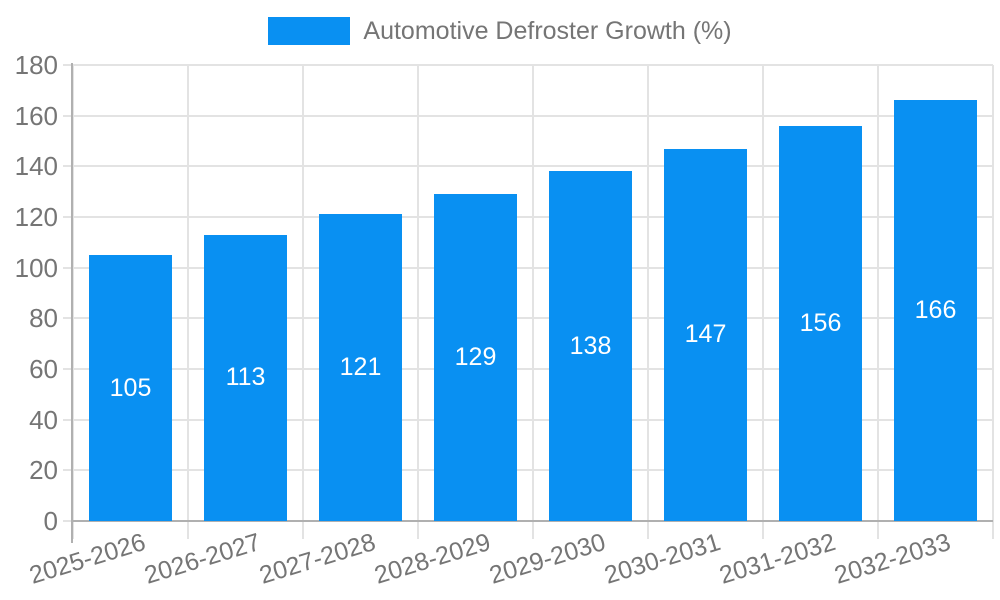 Image resolution: width=1000 pixels, height=600 pixels. I want to click on y-axis-tick-label: 40, so click(43, 419).